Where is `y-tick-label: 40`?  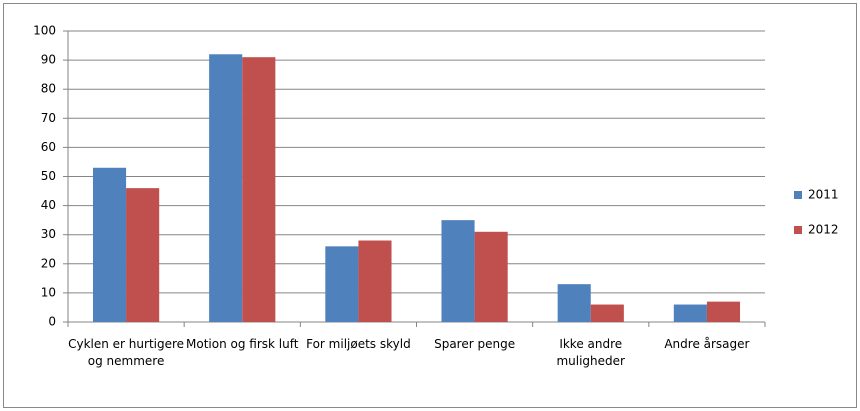 y-tick-label: 40 is located at coordinates (48, 205).